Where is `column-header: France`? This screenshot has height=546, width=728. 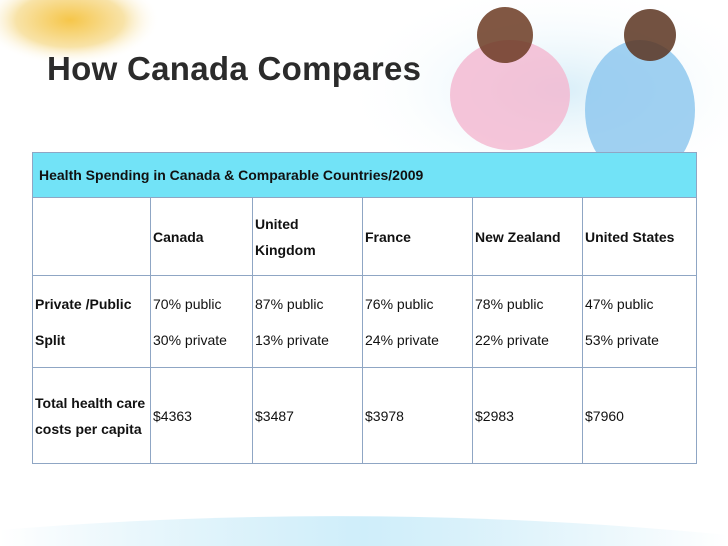 column-header: France is located at coordinates (417, 236).